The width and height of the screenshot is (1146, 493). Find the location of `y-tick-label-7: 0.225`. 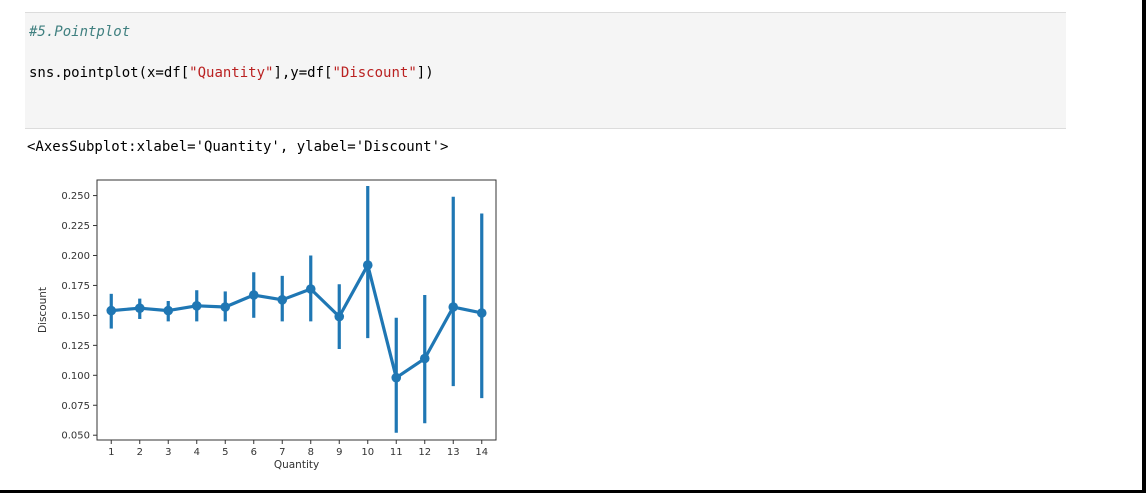

y-tick-label-7: 0.225 is located at coordinates (75, 226).